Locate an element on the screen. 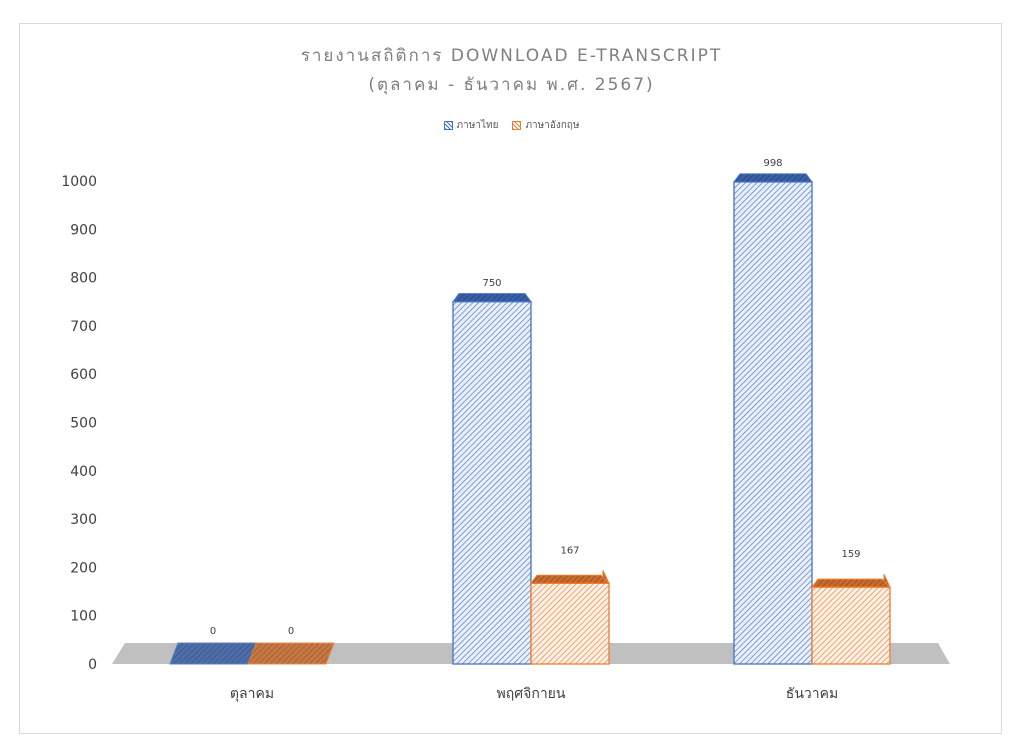 The image size is (1023, 751). x-tick-label: ธันวาคม is located at coordinates (812, 694).